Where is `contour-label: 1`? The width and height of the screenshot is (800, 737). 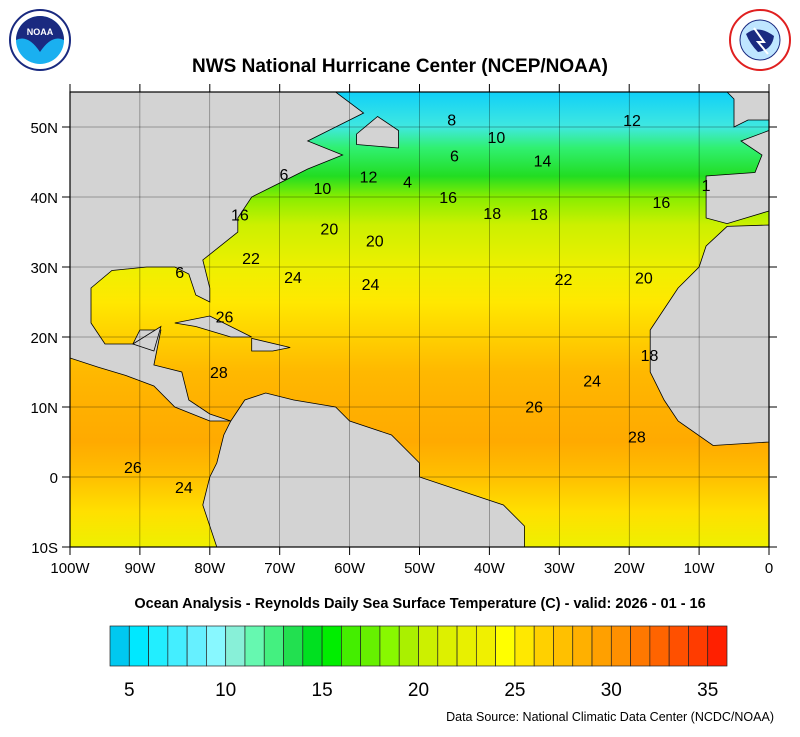
contour-label: 1 is located at coordinates (706, 186).